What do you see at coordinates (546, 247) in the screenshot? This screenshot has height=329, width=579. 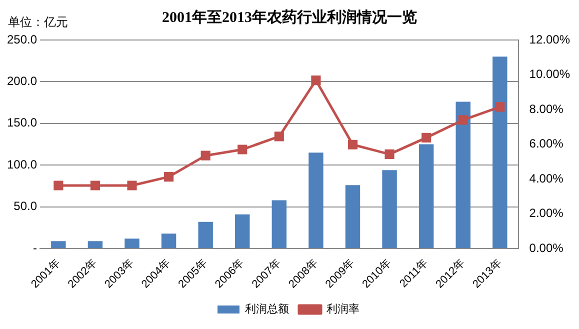 I see `y2-tick-label: 0.00%` at bounding box center [546, 247].